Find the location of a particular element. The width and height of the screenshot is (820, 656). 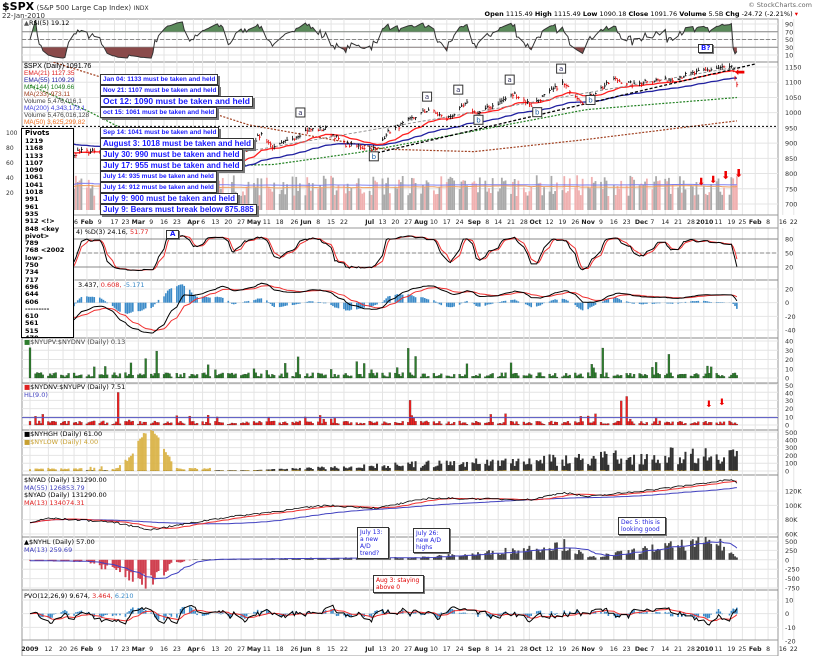

wave-label-box is located at coordinates (373, 156).